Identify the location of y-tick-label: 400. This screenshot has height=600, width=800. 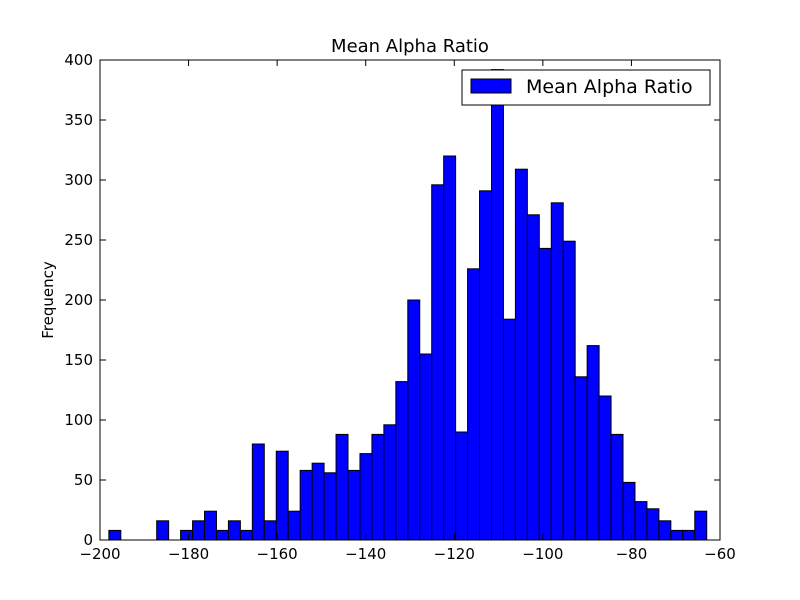
(78, 60).